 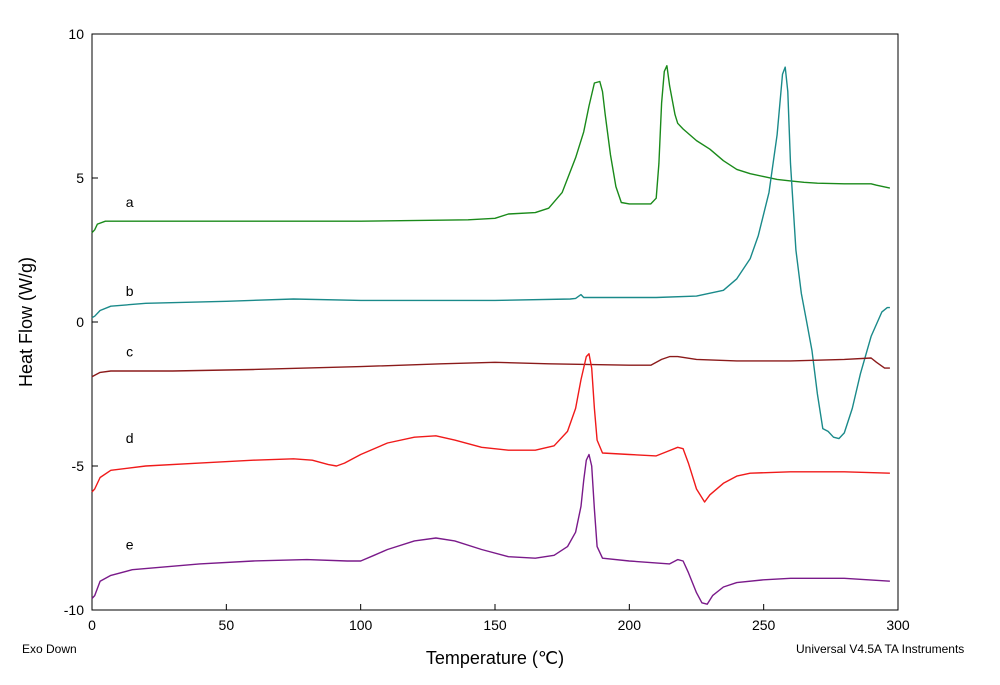 What do you see at coordinates (78, 466) in the screenshot?
I see `y-tick-label: -5` at bounding box center [78, 466].